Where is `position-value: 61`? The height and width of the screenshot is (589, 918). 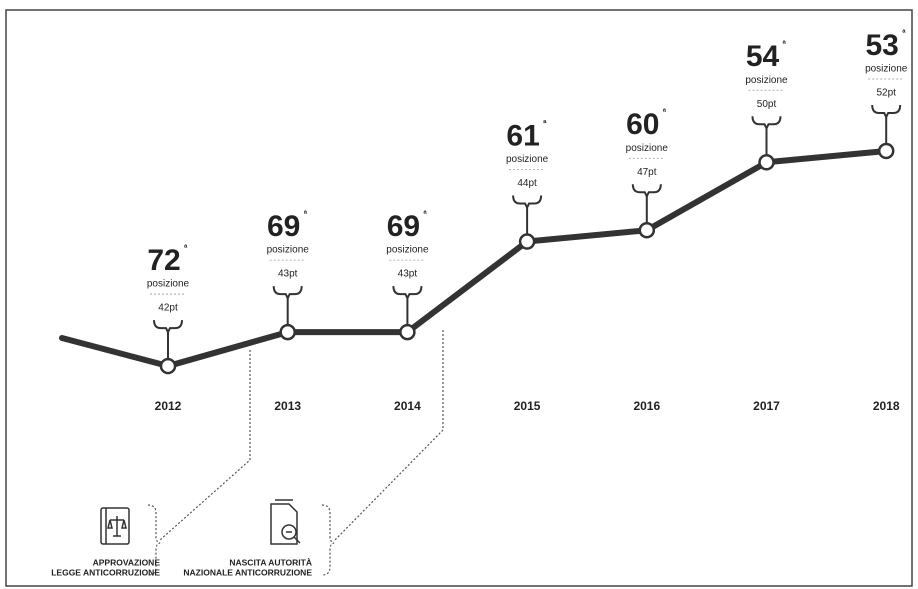 position-value: 61 is located at coordinates (522, 135).